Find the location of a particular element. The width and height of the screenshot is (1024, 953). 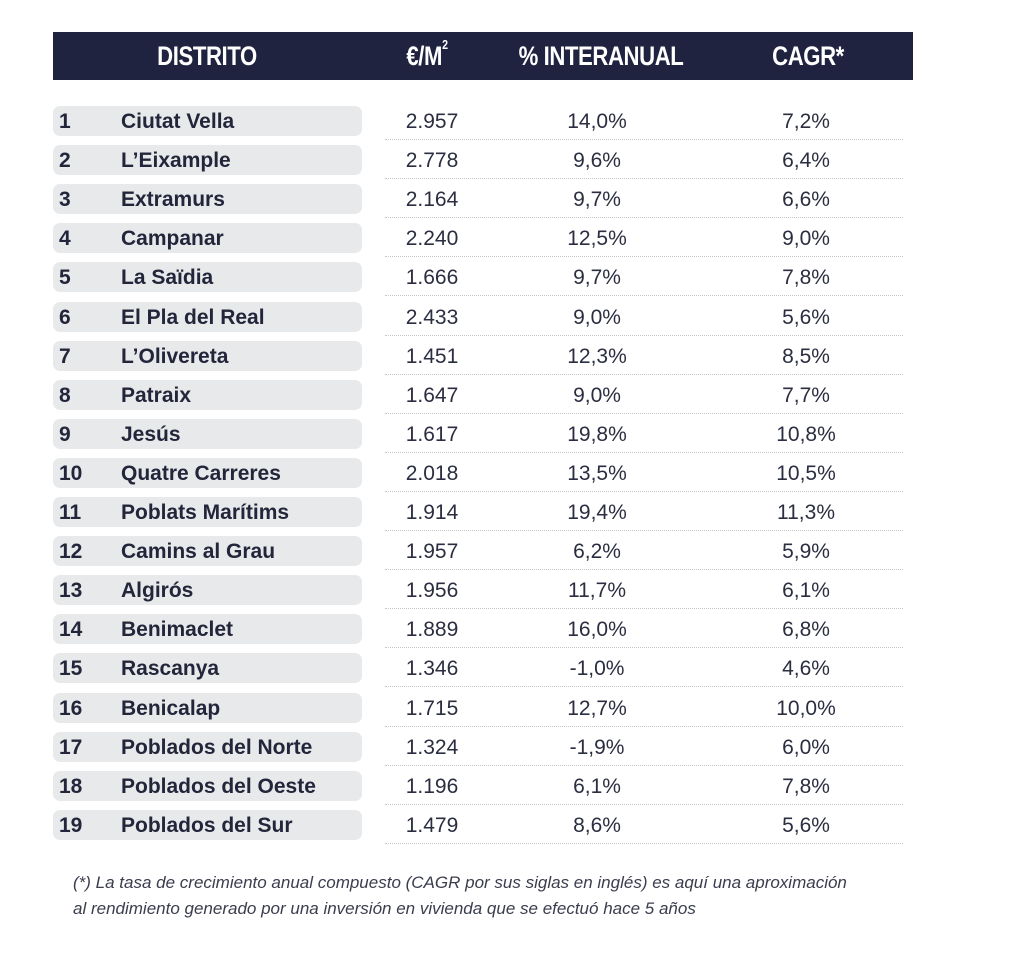

table-row: 12 Camins al Grau 1.957 6,2% 5,9% is located at coordinates (483, 551).